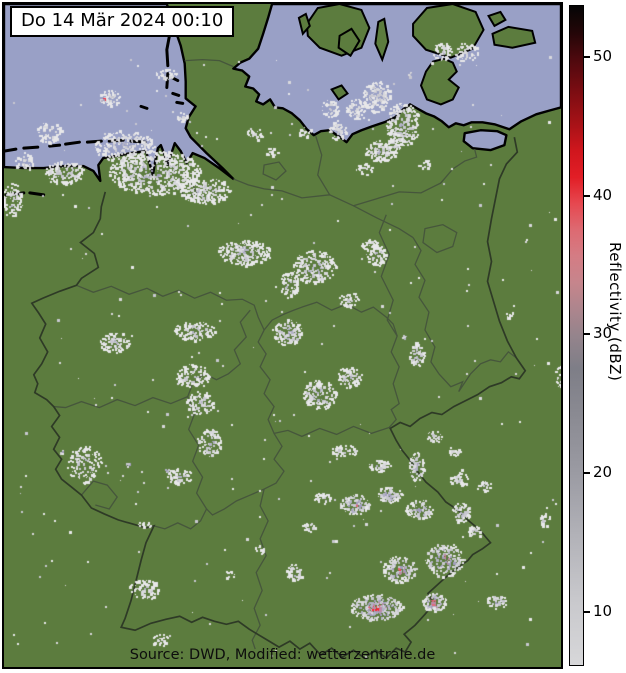 The image size is (626, 673). I want to click on timestamp-text: Do 14 Mär 2024 00:10, so click(122, 20).